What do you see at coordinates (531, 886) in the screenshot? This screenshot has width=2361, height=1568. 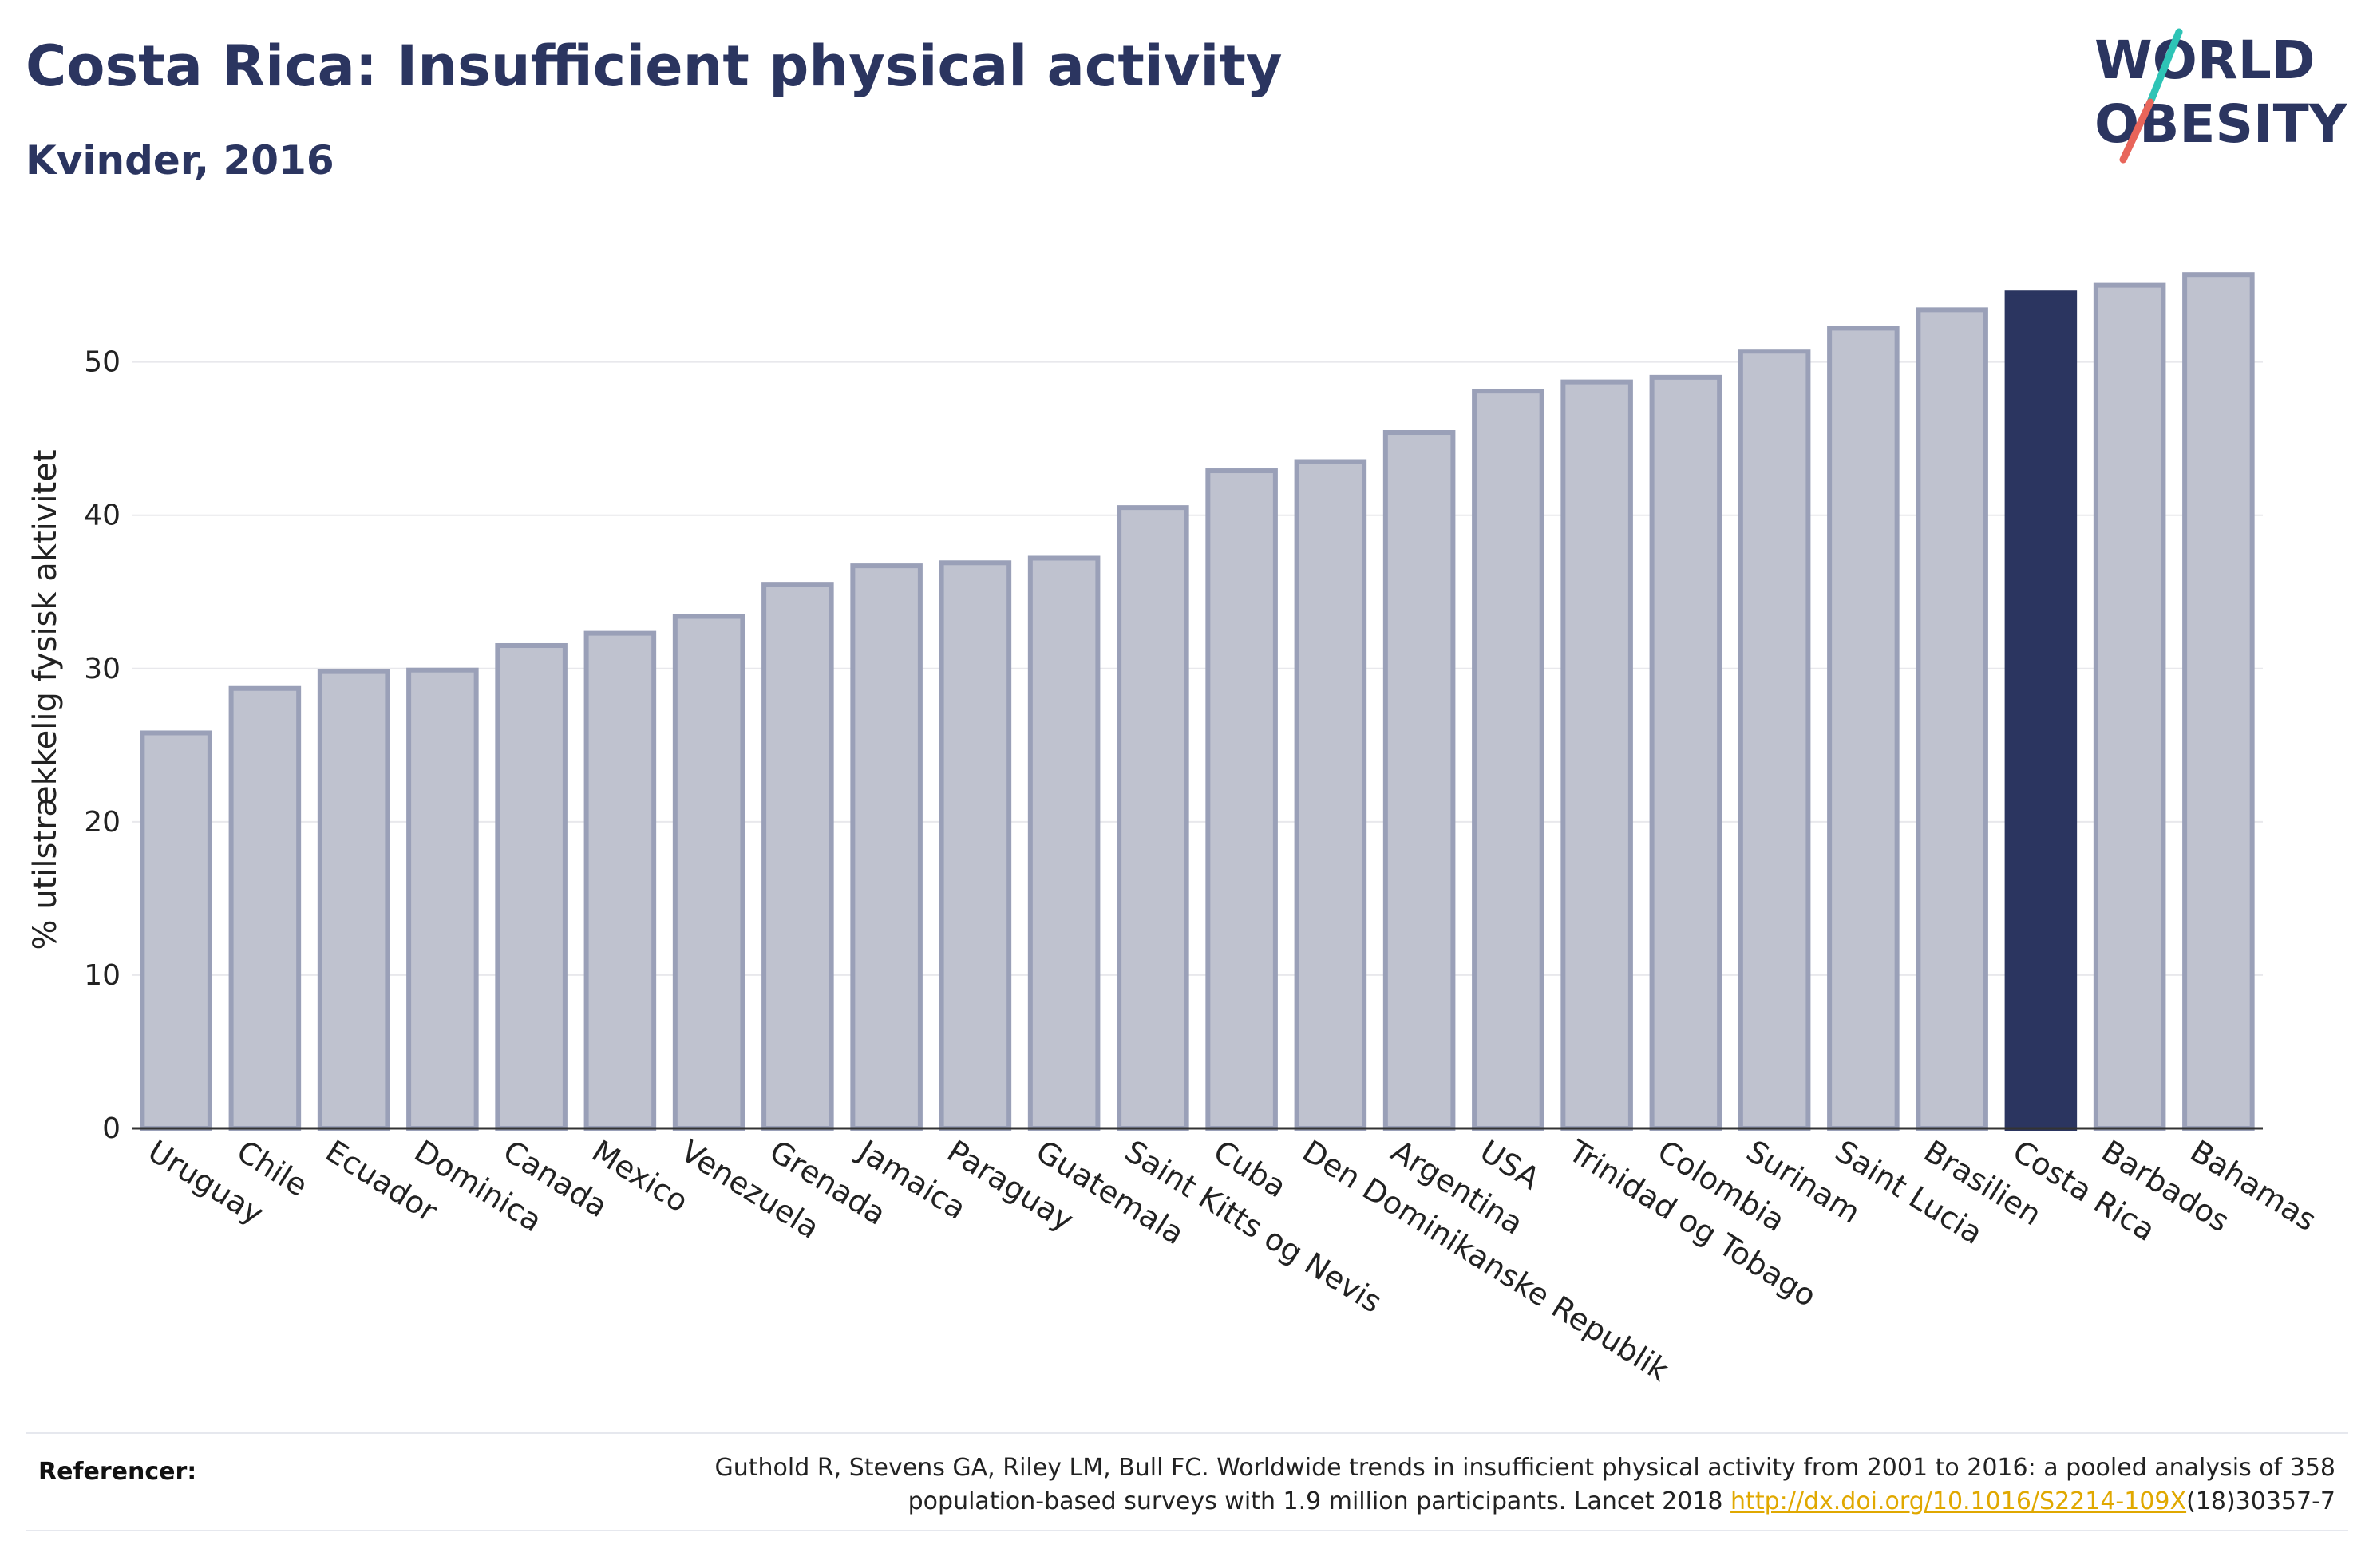 I see `bar-canada` at bounding box center [531, 886].